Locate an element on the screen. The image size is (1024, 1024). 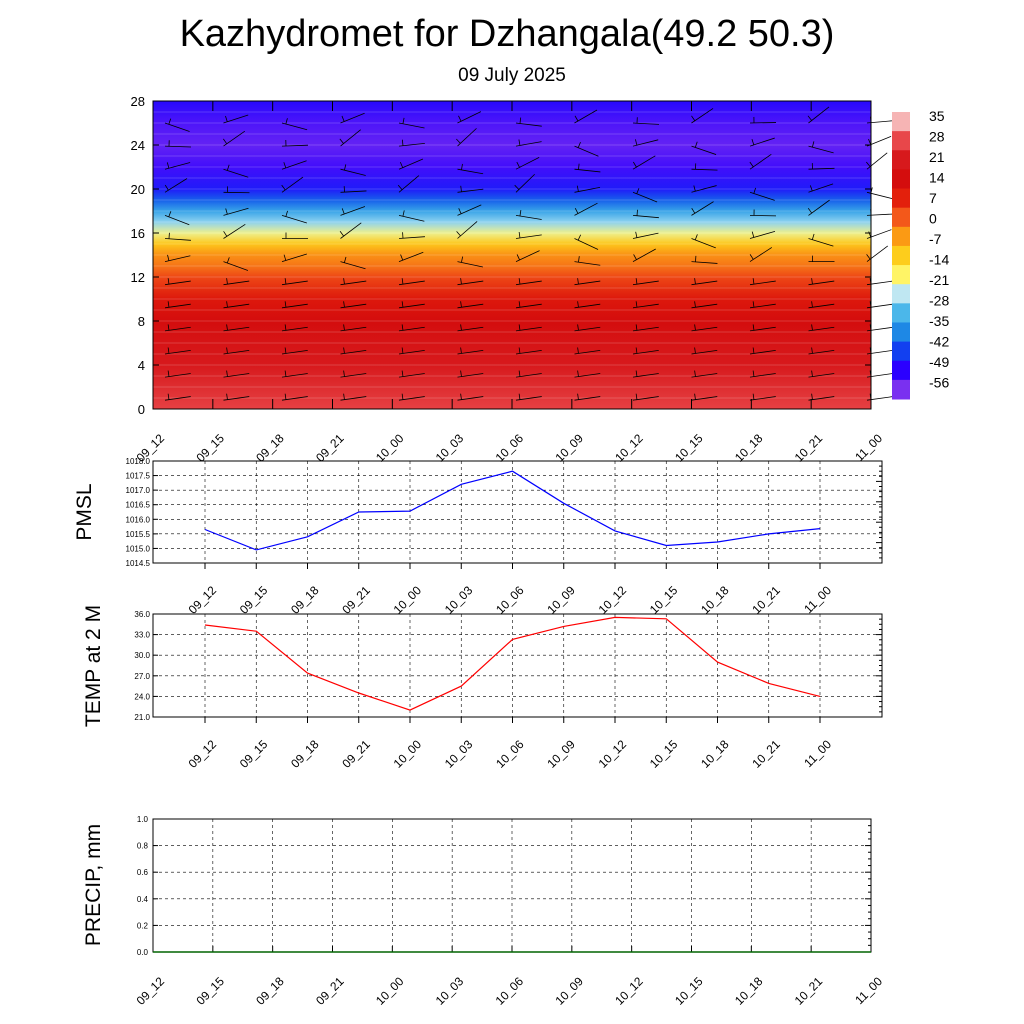
pmsl-y-tick-label: 1016.0 is located at coordinates (138, 519).